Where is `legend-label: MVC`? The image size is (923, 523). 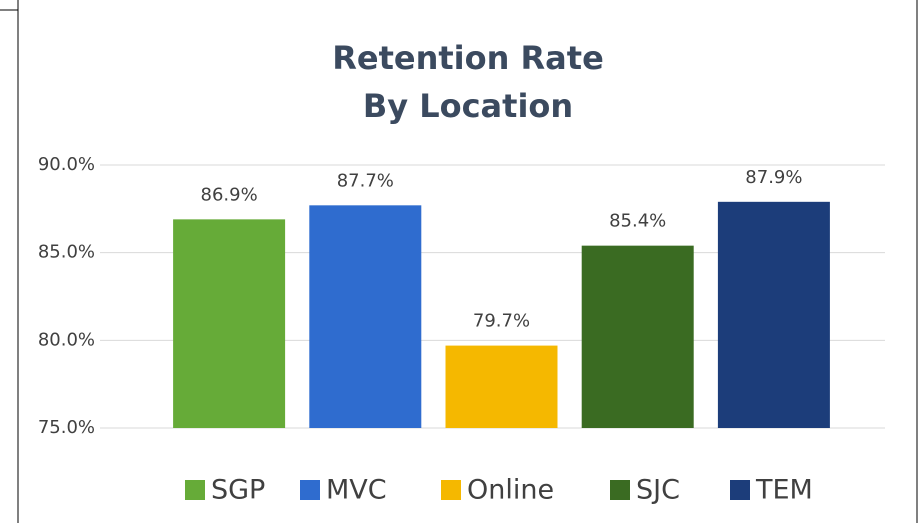 legend-label: MVC is located at coordinates (356, 490).